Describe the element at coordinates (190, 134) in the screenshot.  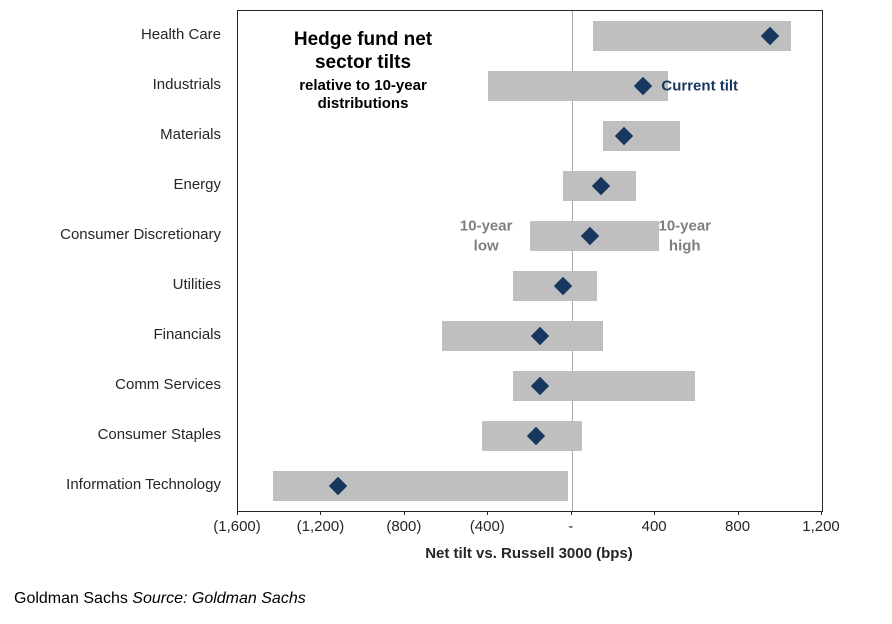
I see `y-axis-label: Materials` at that location.